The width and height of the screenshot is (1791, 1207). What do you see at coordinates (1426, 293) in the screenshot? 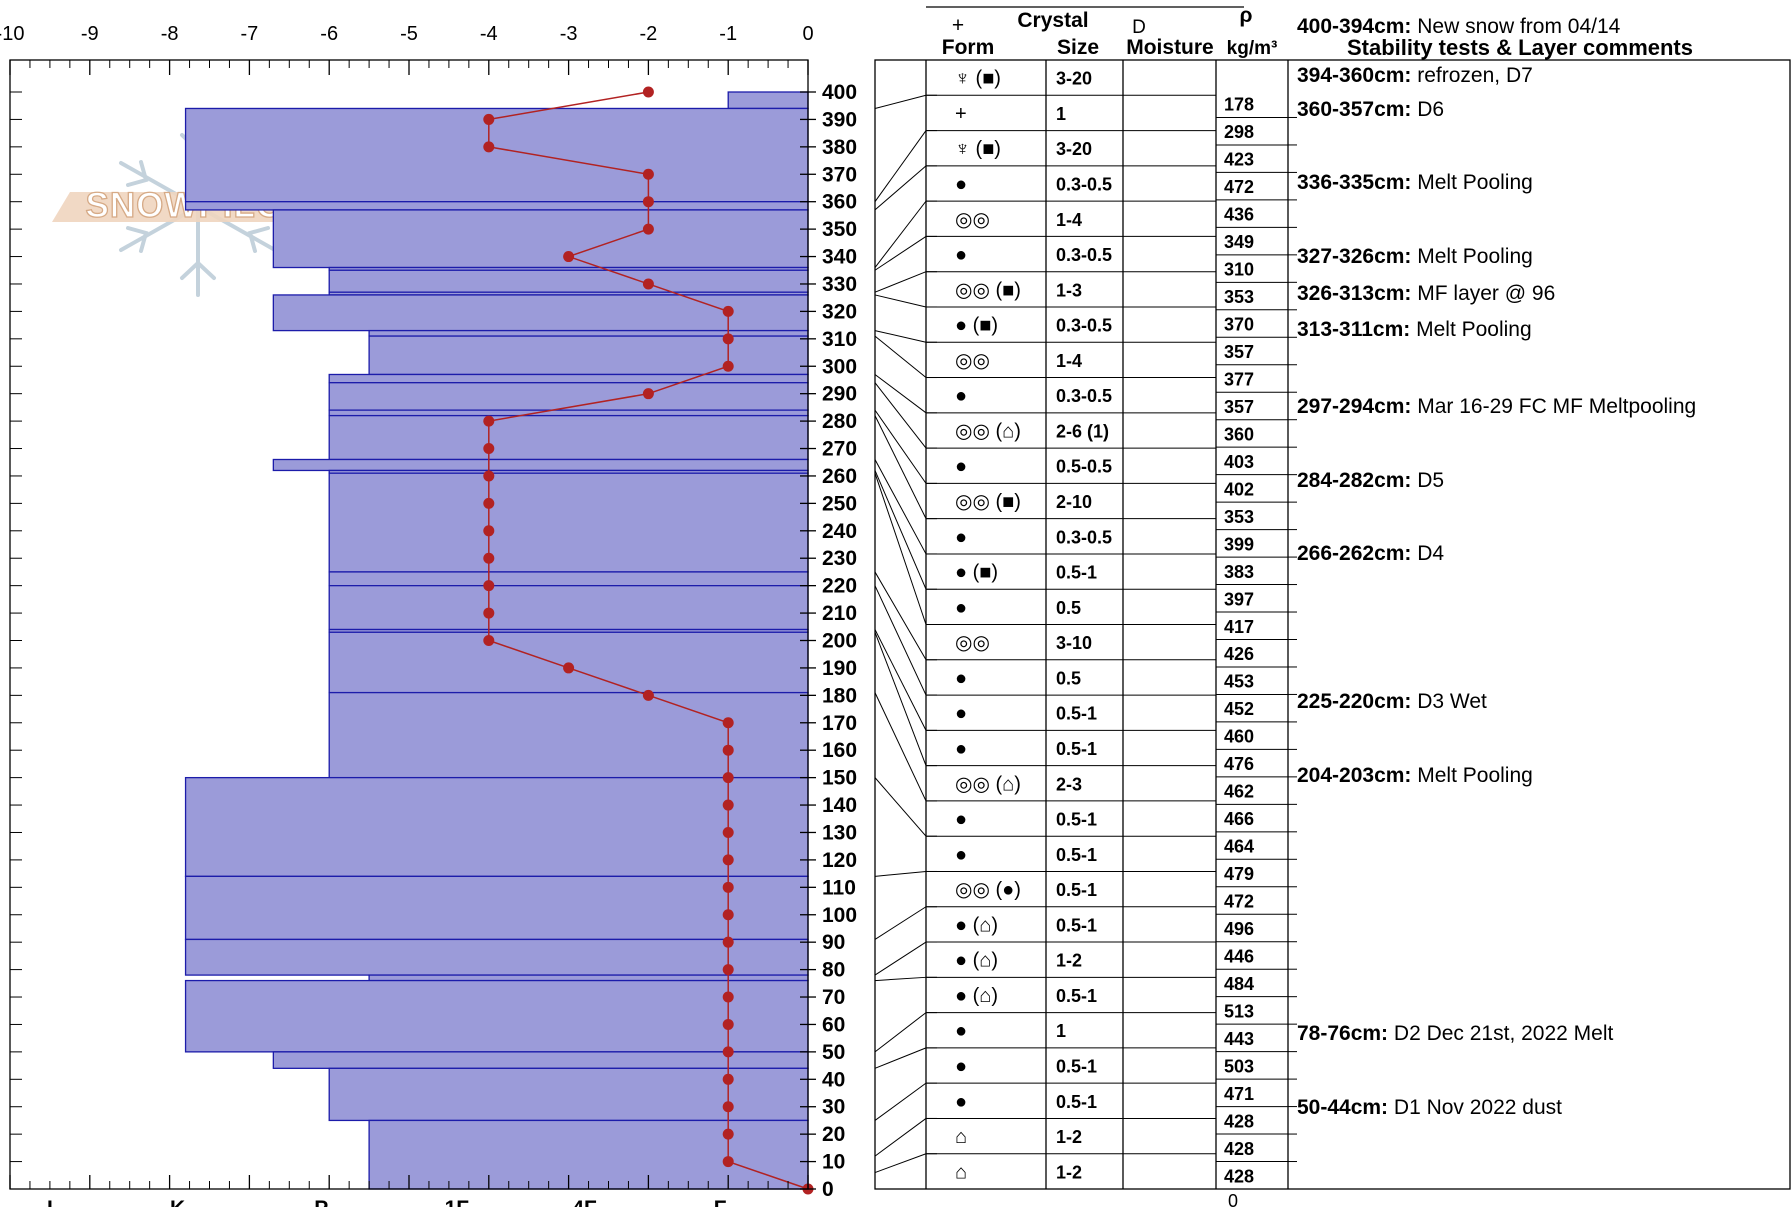
I see `layer-comment: 326-313cm: MF layer @ 96` at bounding box center [1426, 293].